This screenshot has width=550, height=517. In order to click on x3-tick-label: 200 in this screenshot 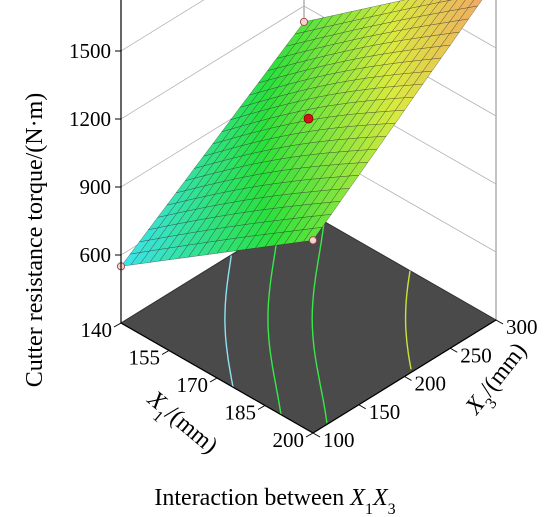, I will do `click(431, 384)`.